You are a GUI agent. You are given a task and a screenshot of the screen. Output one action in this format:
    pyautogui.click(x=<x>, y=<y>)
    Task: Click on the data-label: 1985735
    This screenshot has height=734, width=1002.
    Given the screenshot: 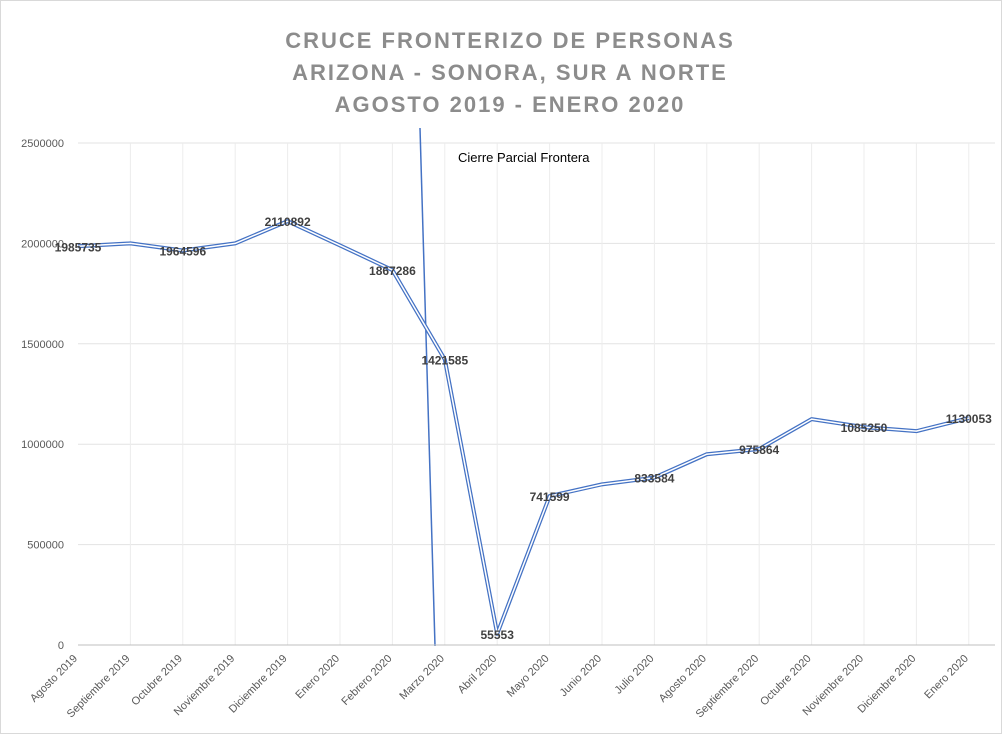 What is the action you would take?
    pyautogui.click(x=78, y=247)
    